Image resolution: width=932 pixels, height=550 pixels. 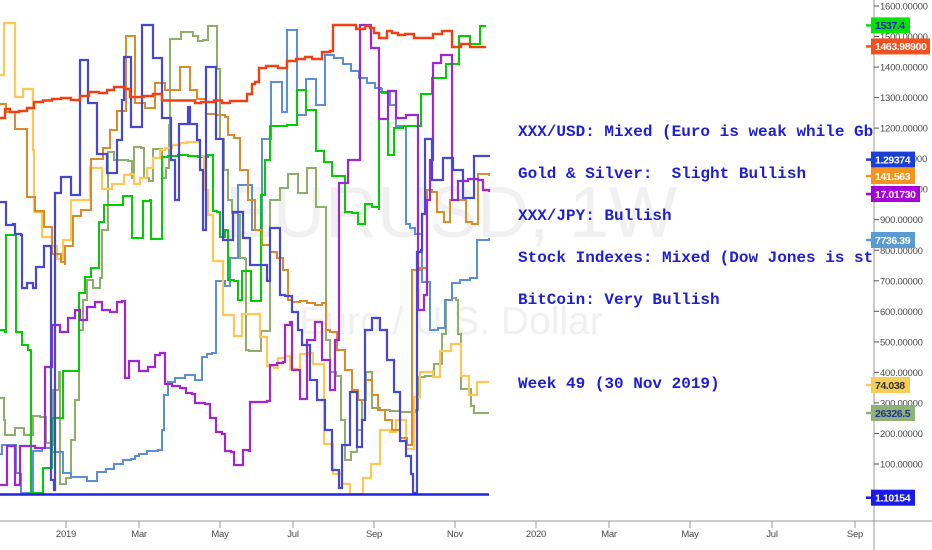 What do you see at coordinates (901, 220) in the screenshot?
I see `svg-text: 900.00000` at bounding box center [901, 220].